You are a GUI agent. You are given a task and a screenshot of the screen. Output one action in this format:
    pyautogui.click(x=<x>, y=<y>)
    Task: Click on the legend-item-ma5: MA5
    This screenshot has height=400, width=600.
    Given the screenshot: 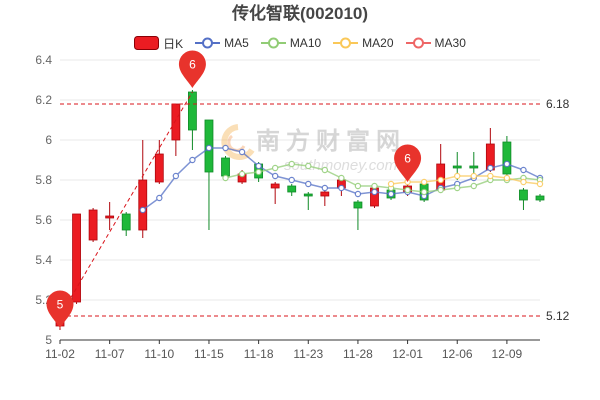 What is the action you would take?
    pyautogui.click(x=222, y=43)
    